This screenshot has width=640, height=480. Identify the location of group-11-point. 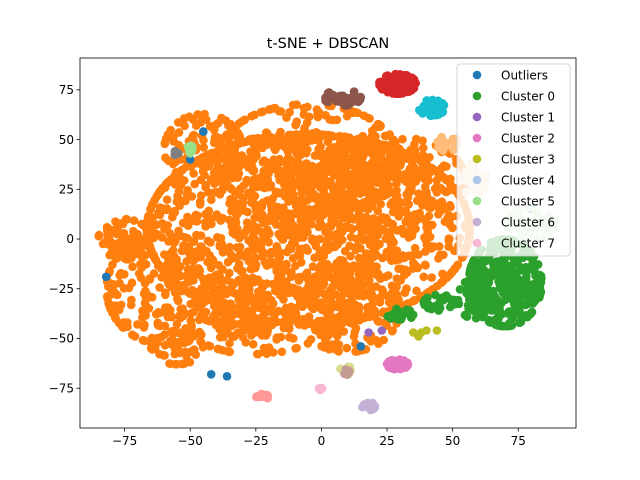
(444, 105).